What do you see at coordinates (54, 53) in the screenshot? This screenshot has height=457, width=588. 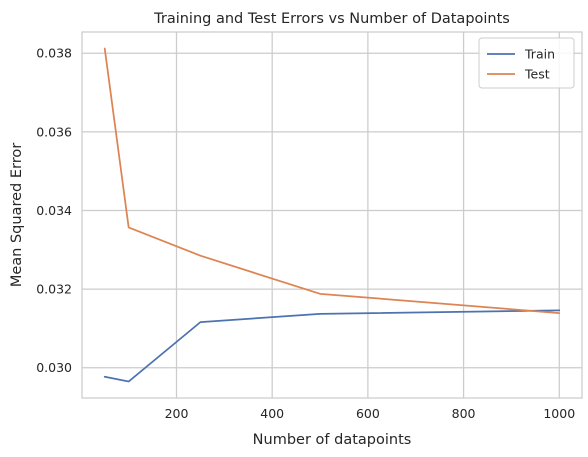 I see `y-tick-label: 0.038` at bounding box center [54, 53].